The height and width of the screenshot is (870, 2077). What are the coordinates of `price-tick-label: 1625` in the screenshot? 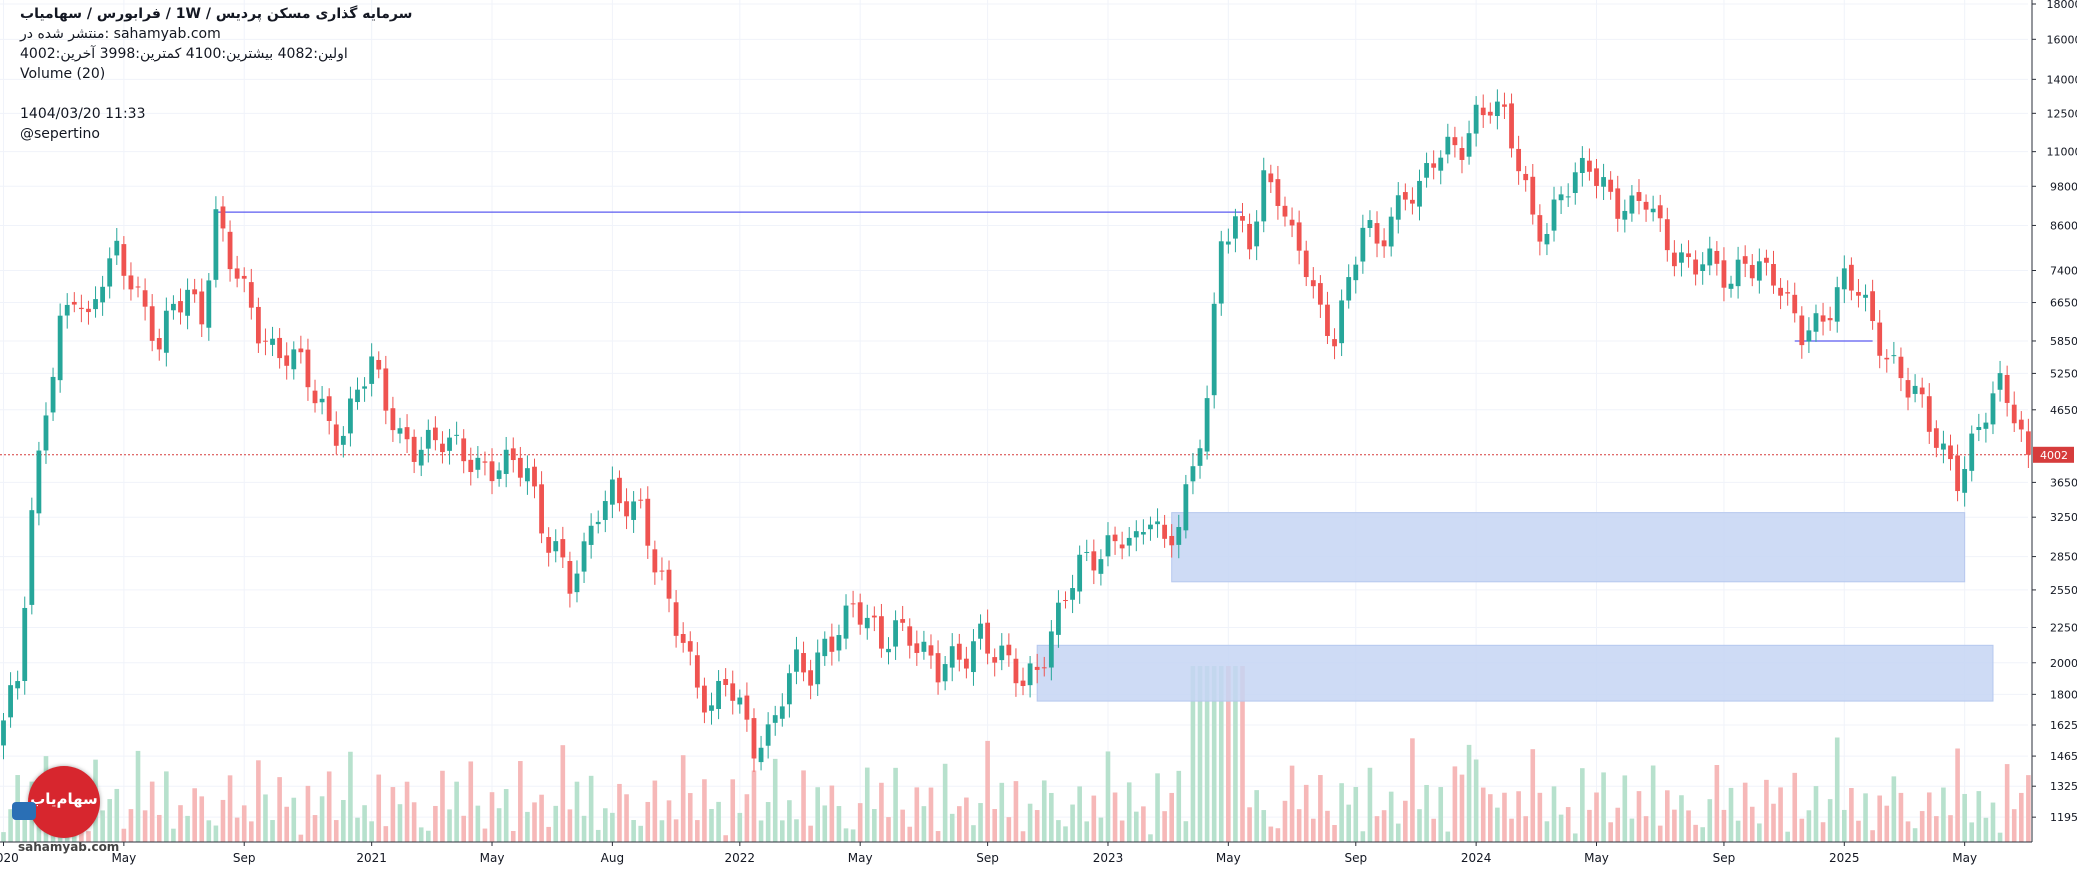 It's located at (2063, 725).